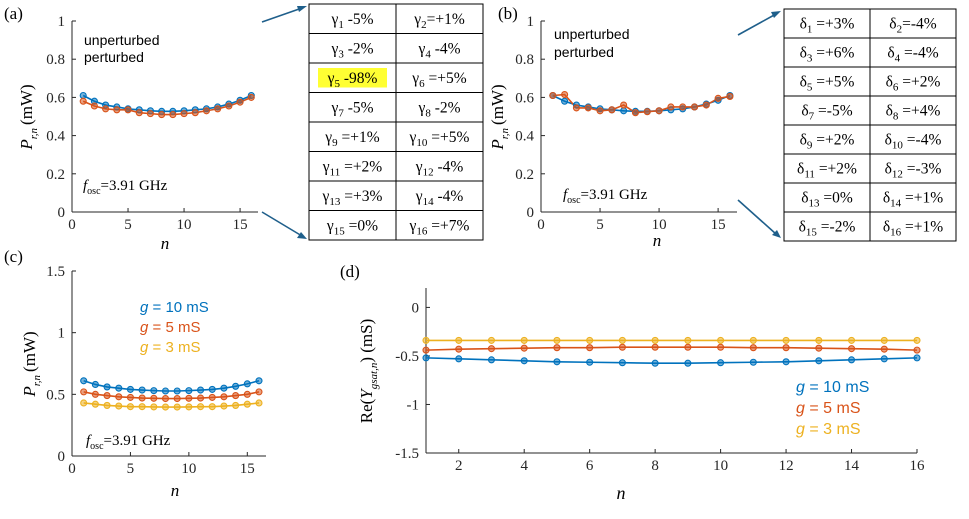 The width and height of the screenshot is (969, 519). I want to click on panel-d-legend-g3-text: = 3 mS, so click(833, 429).